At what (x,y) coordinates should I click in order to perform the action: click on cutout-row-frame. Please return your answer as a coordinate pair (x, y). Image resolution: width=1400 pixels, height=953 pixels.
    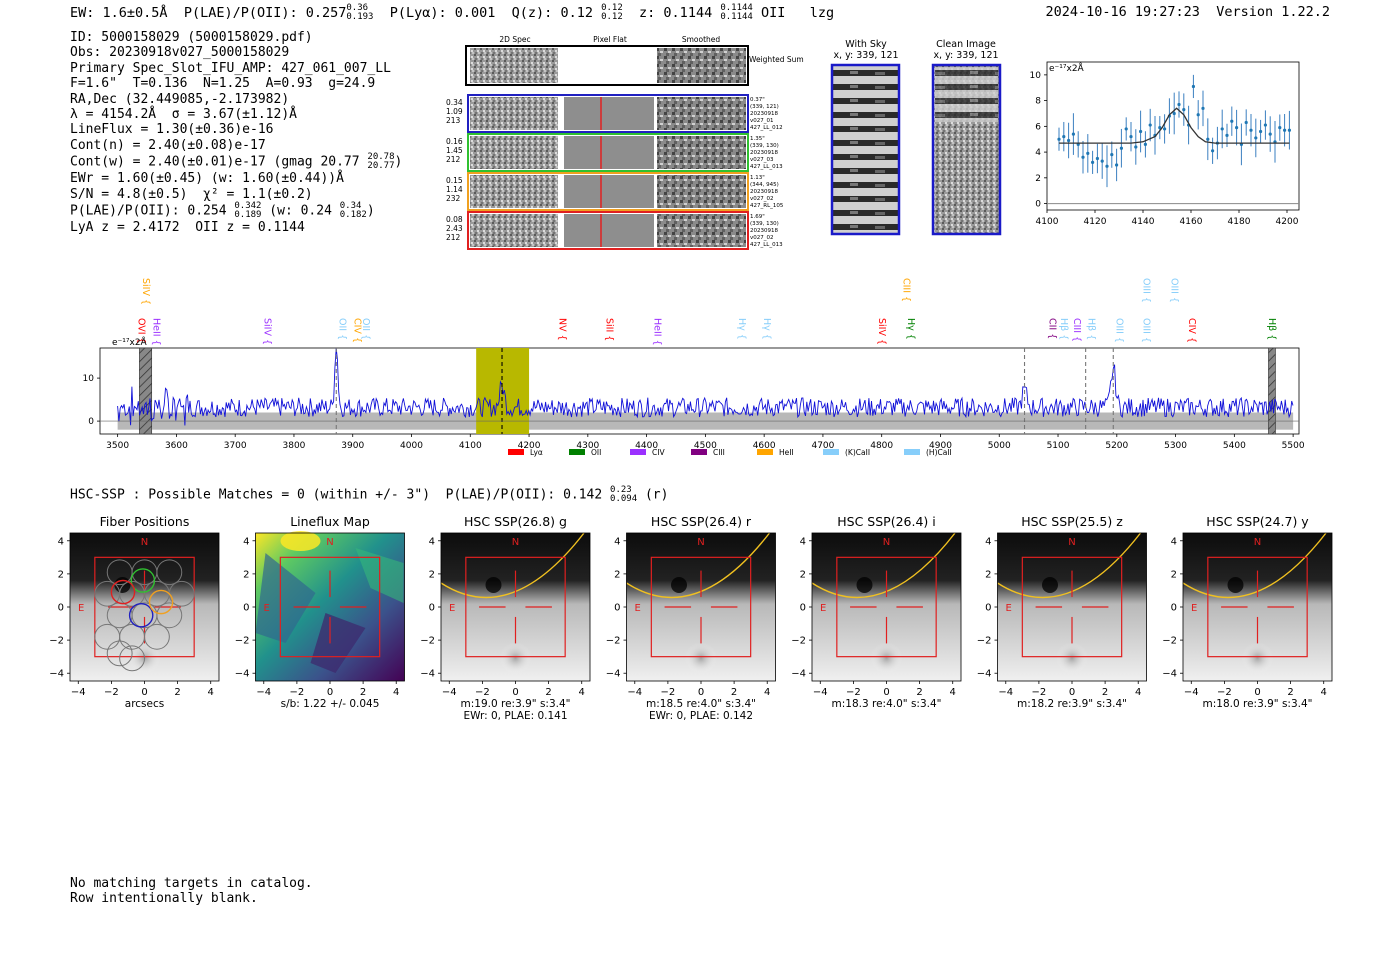
    Looking at the image, I should click on (608, 191).